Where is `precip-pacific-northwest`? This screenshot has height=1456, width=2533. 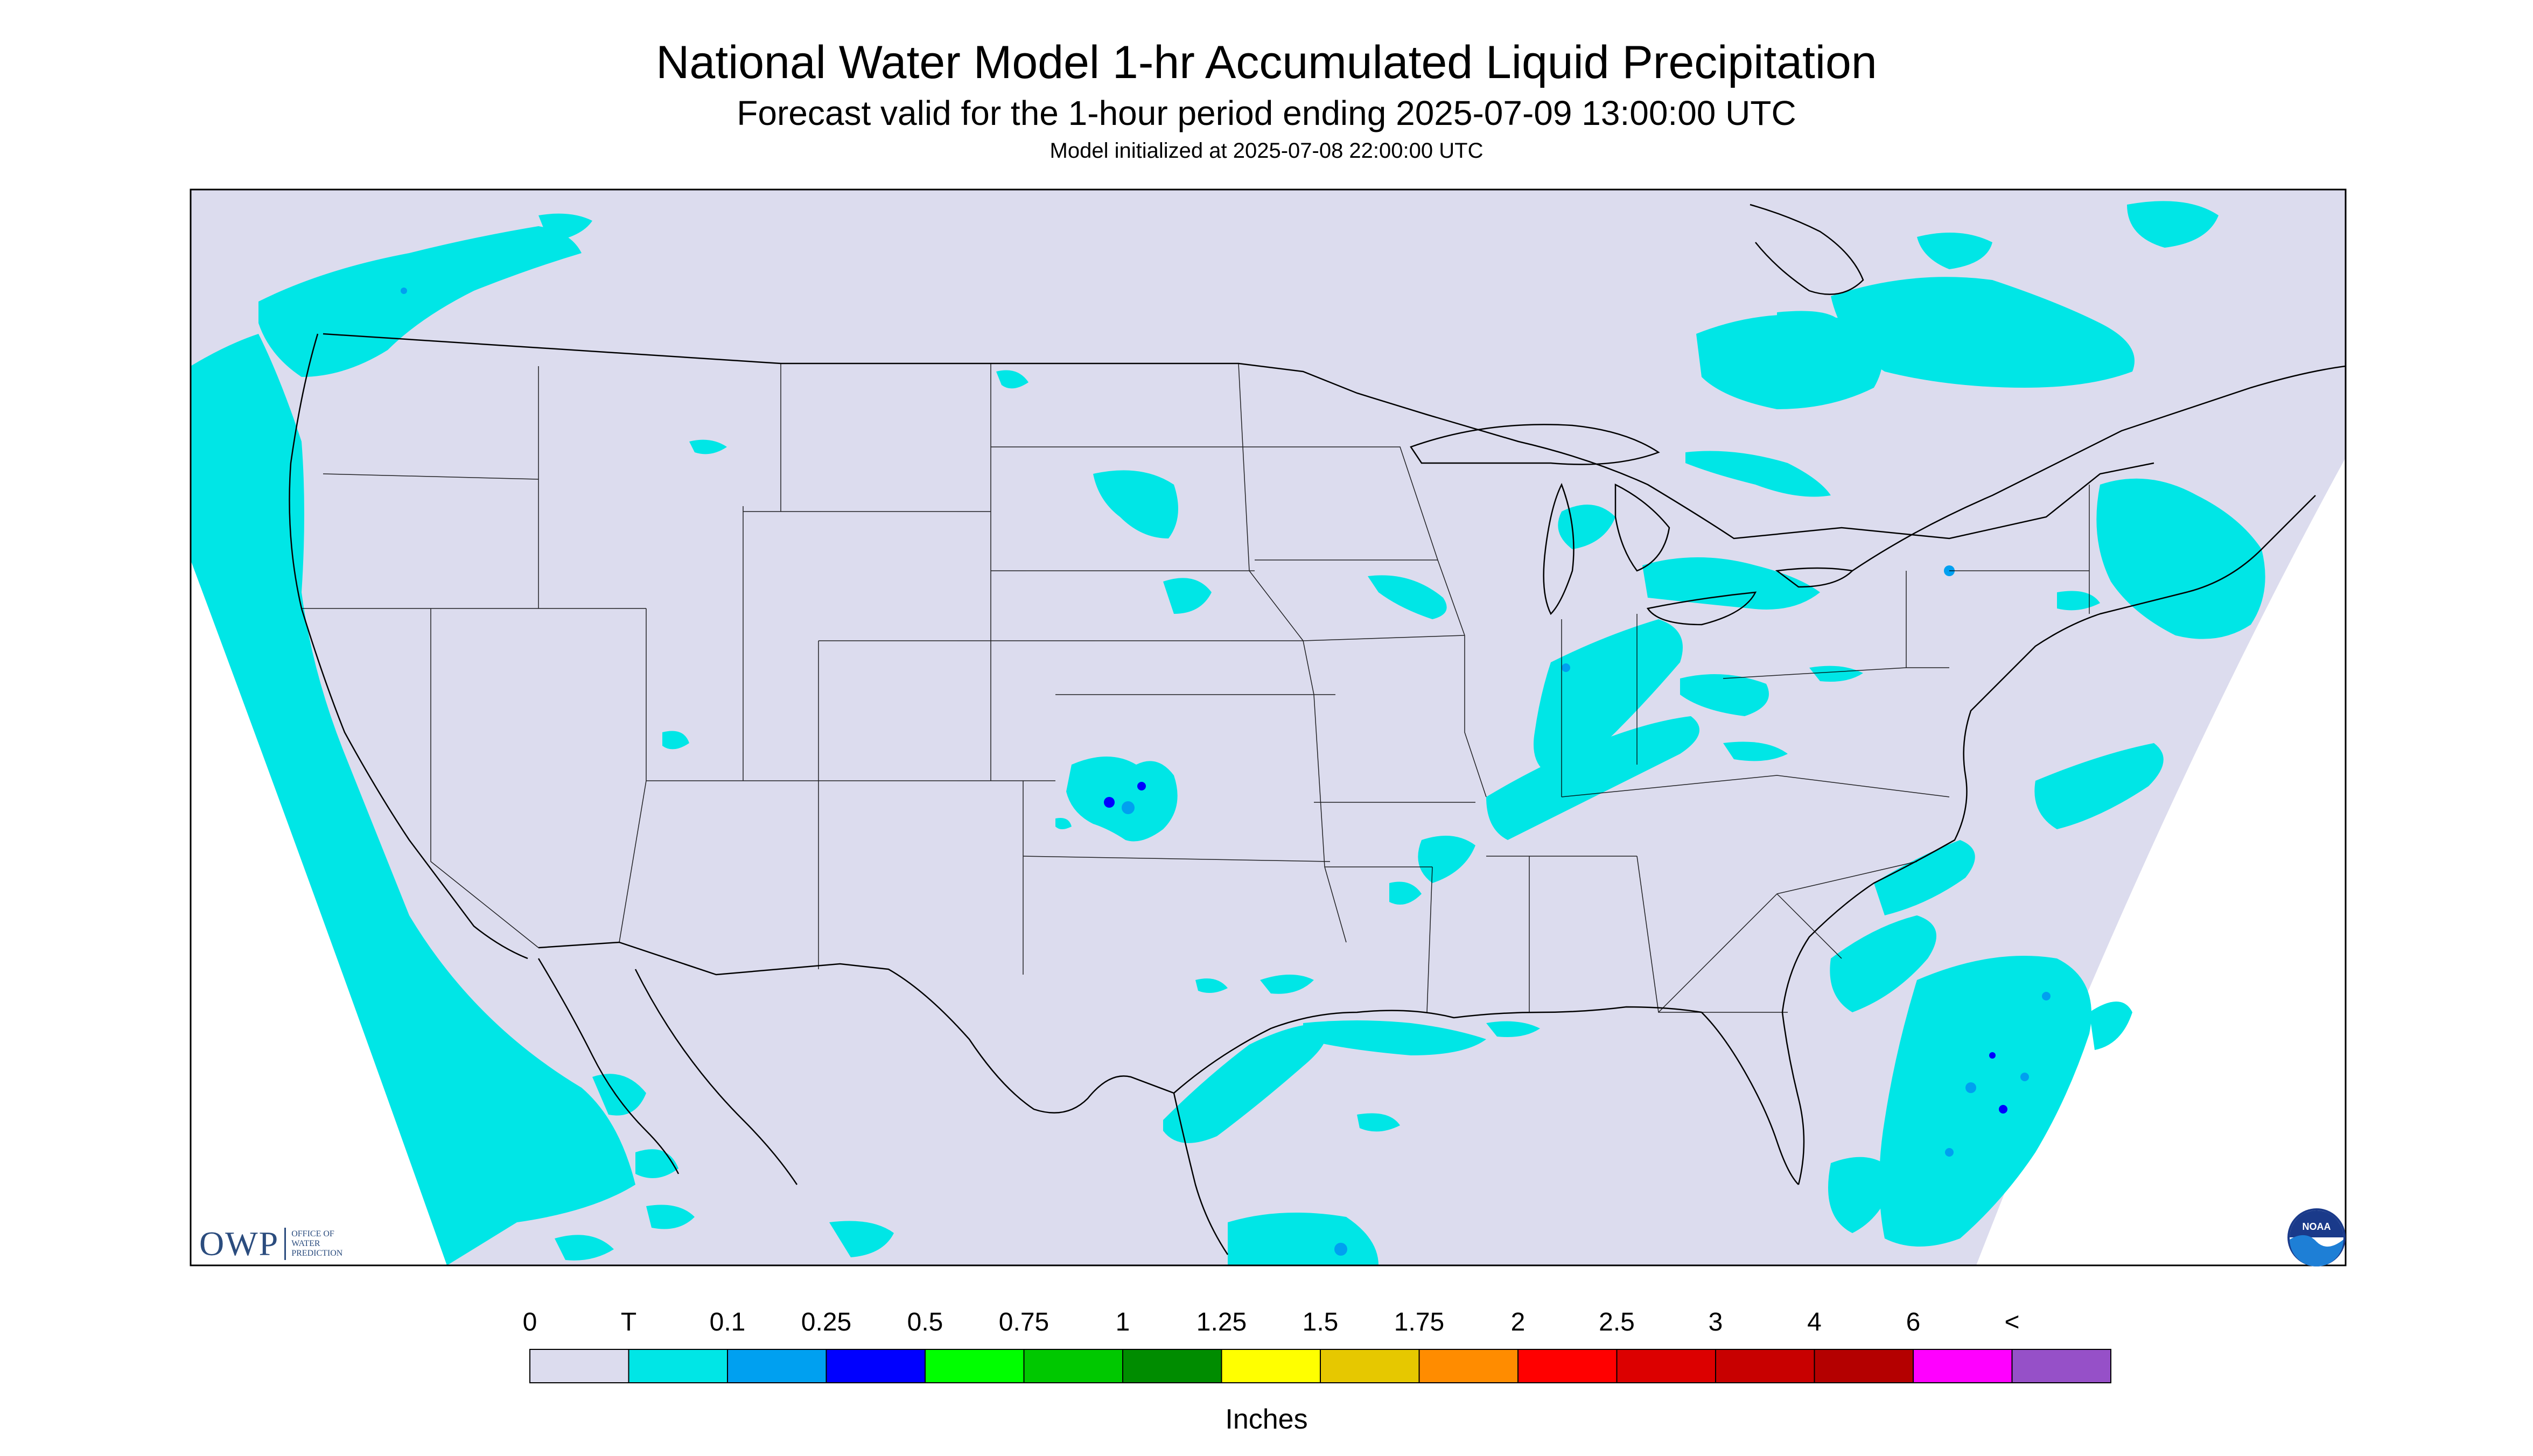 precip-pacific-northwest is located at coordinates (420, 301).